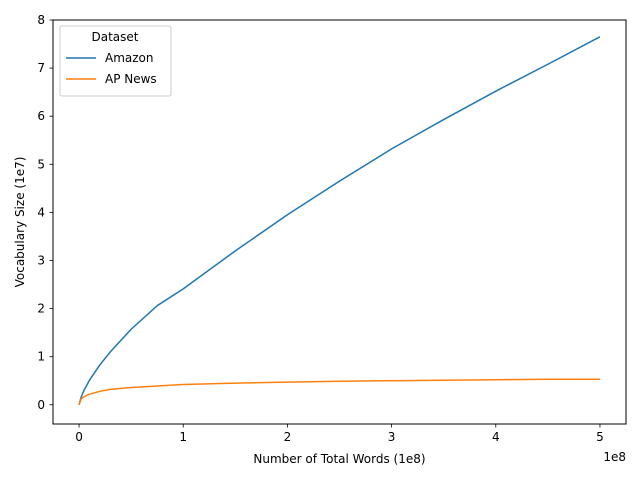 The height and width of the screenshot is (480, 640). What do you see at coordinates (41, 405) in the screenshot?
I see `y-tick-label: 0` at bounding box center [41, 405].